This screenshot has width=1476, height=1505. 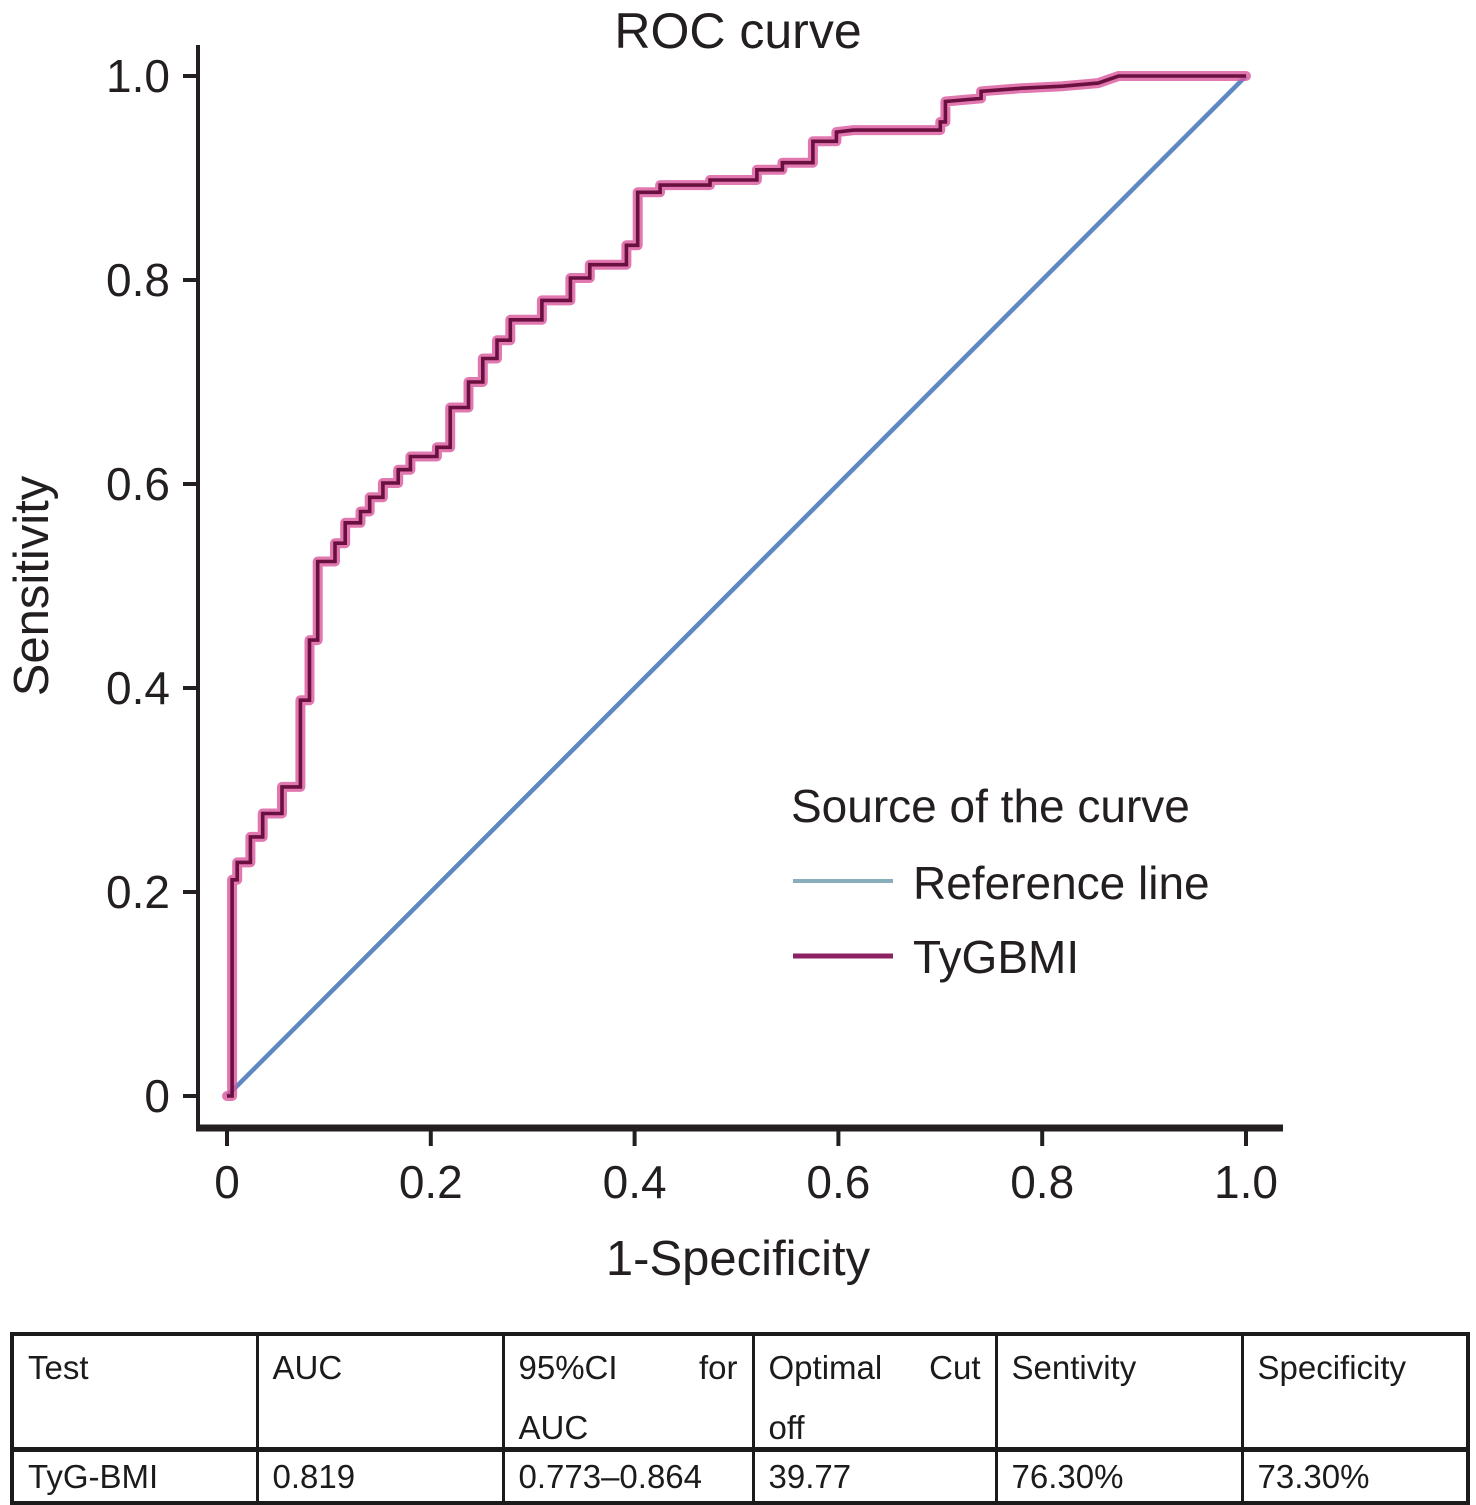 What do you see at coordinates (134, 1392) in the screenshot?
I see `header-cell-test: Test` at bounding box center [134, 1392].